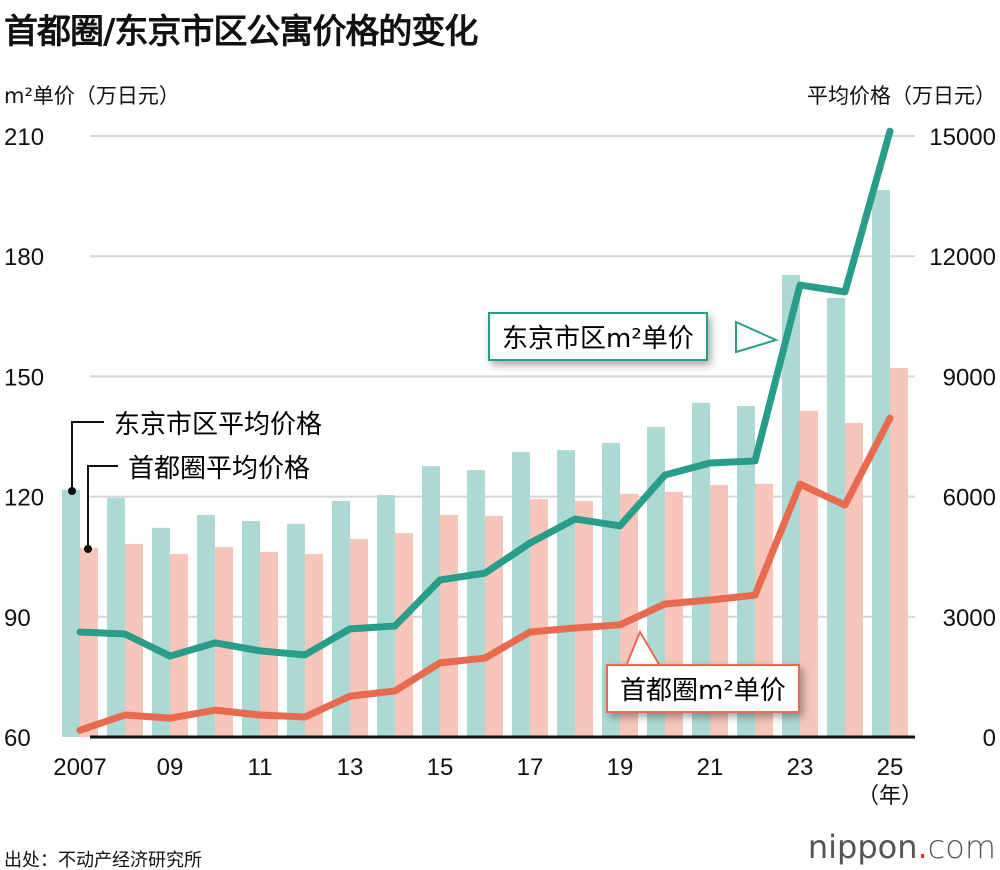 This screenshot has width=1000, height=870. Describe the element at coordinates (218, 425) in the screenshot. I see `legend-tokyo-bar: 东京市区平均价格` at that location.